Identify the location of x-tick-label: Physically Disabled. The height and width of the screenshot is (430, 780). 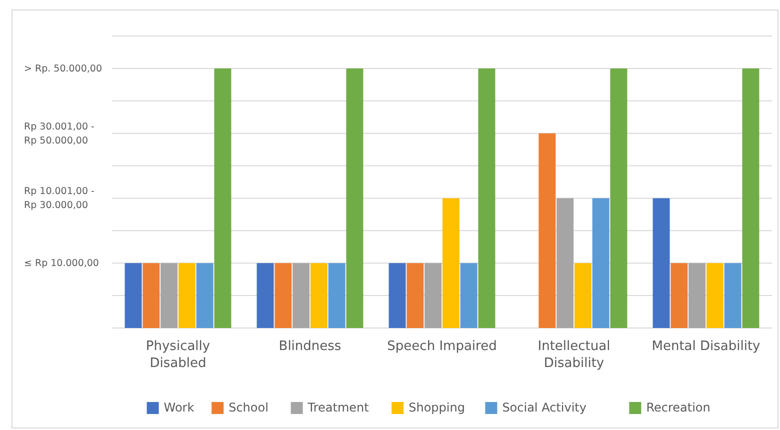
(178, 355).